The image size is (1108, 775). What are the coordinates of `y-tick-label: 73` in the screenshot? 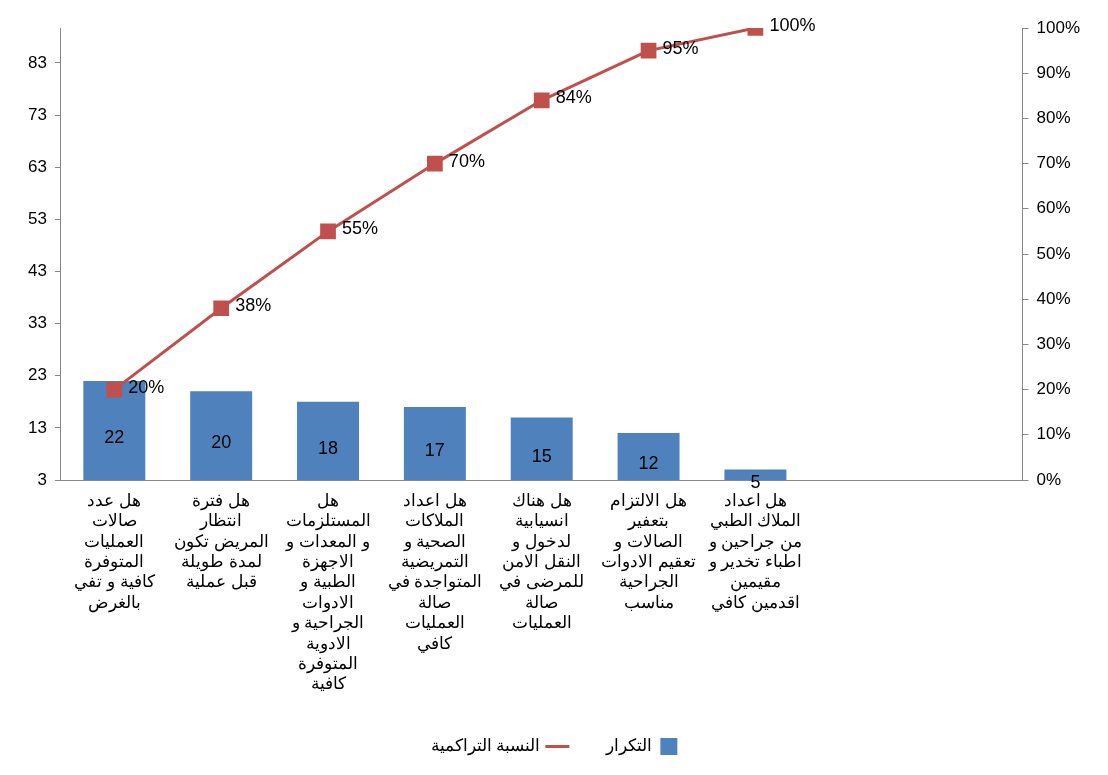 It's located at (37, 114).